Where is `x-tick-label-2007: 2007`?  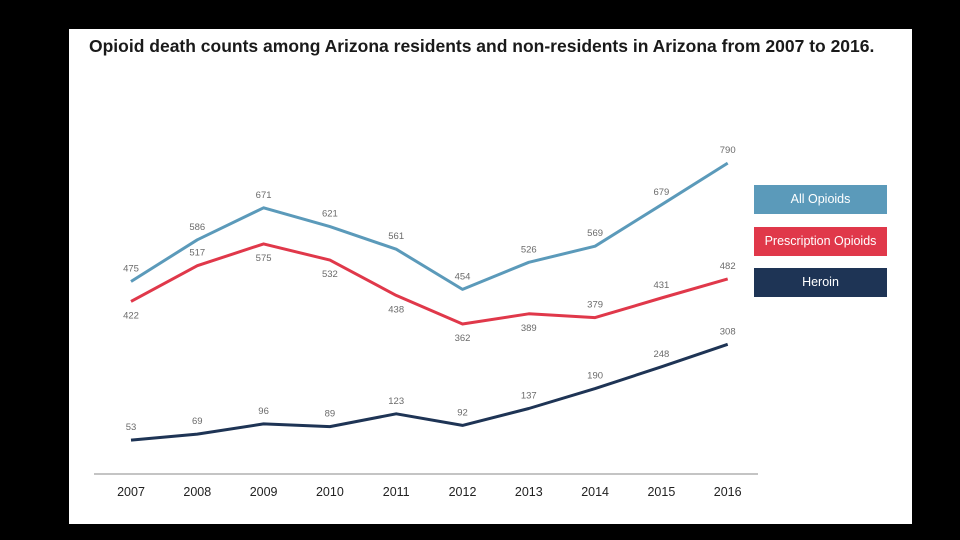
x-tick-label-2007: 2007 is located at coordinates (131, 492).